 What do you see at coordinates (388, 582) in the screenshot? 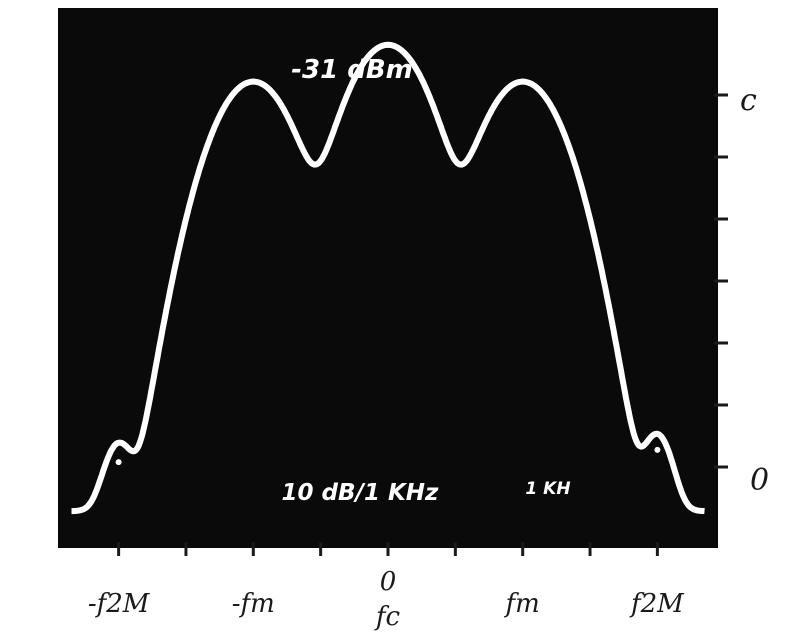
I see `x-tick-label: 0` at bounding box center [388, 582].